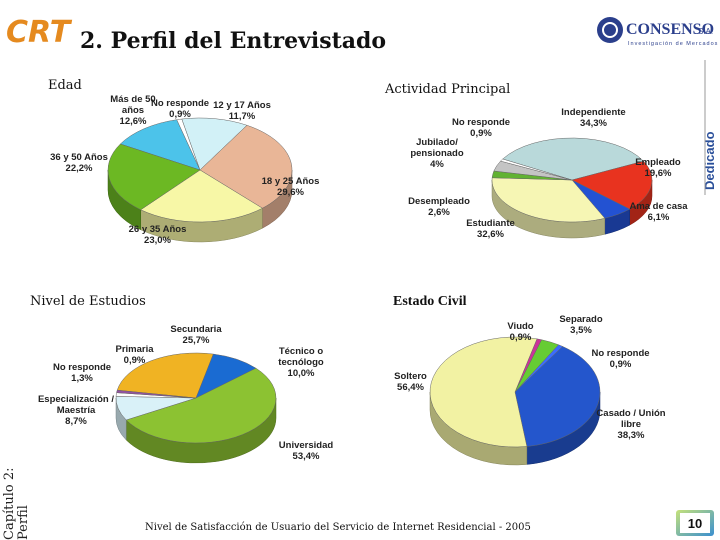 This screenshot has height=540, width=720. I want to click on value-label: 25,7%, so click(196, 340).